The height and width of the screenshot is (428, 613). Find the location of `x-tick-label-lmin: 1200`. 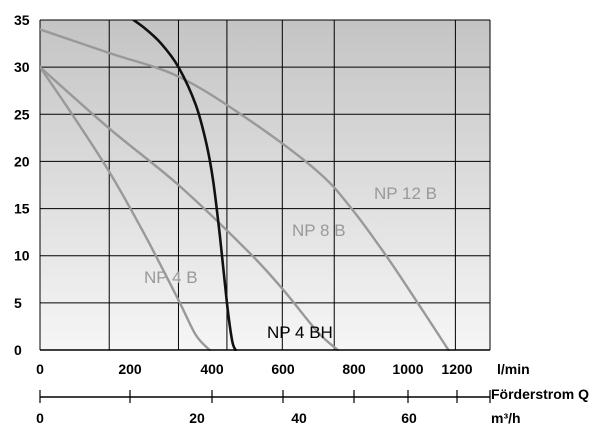

x-tick-label-lmin: 1200 is located at coordinates (456, 369).